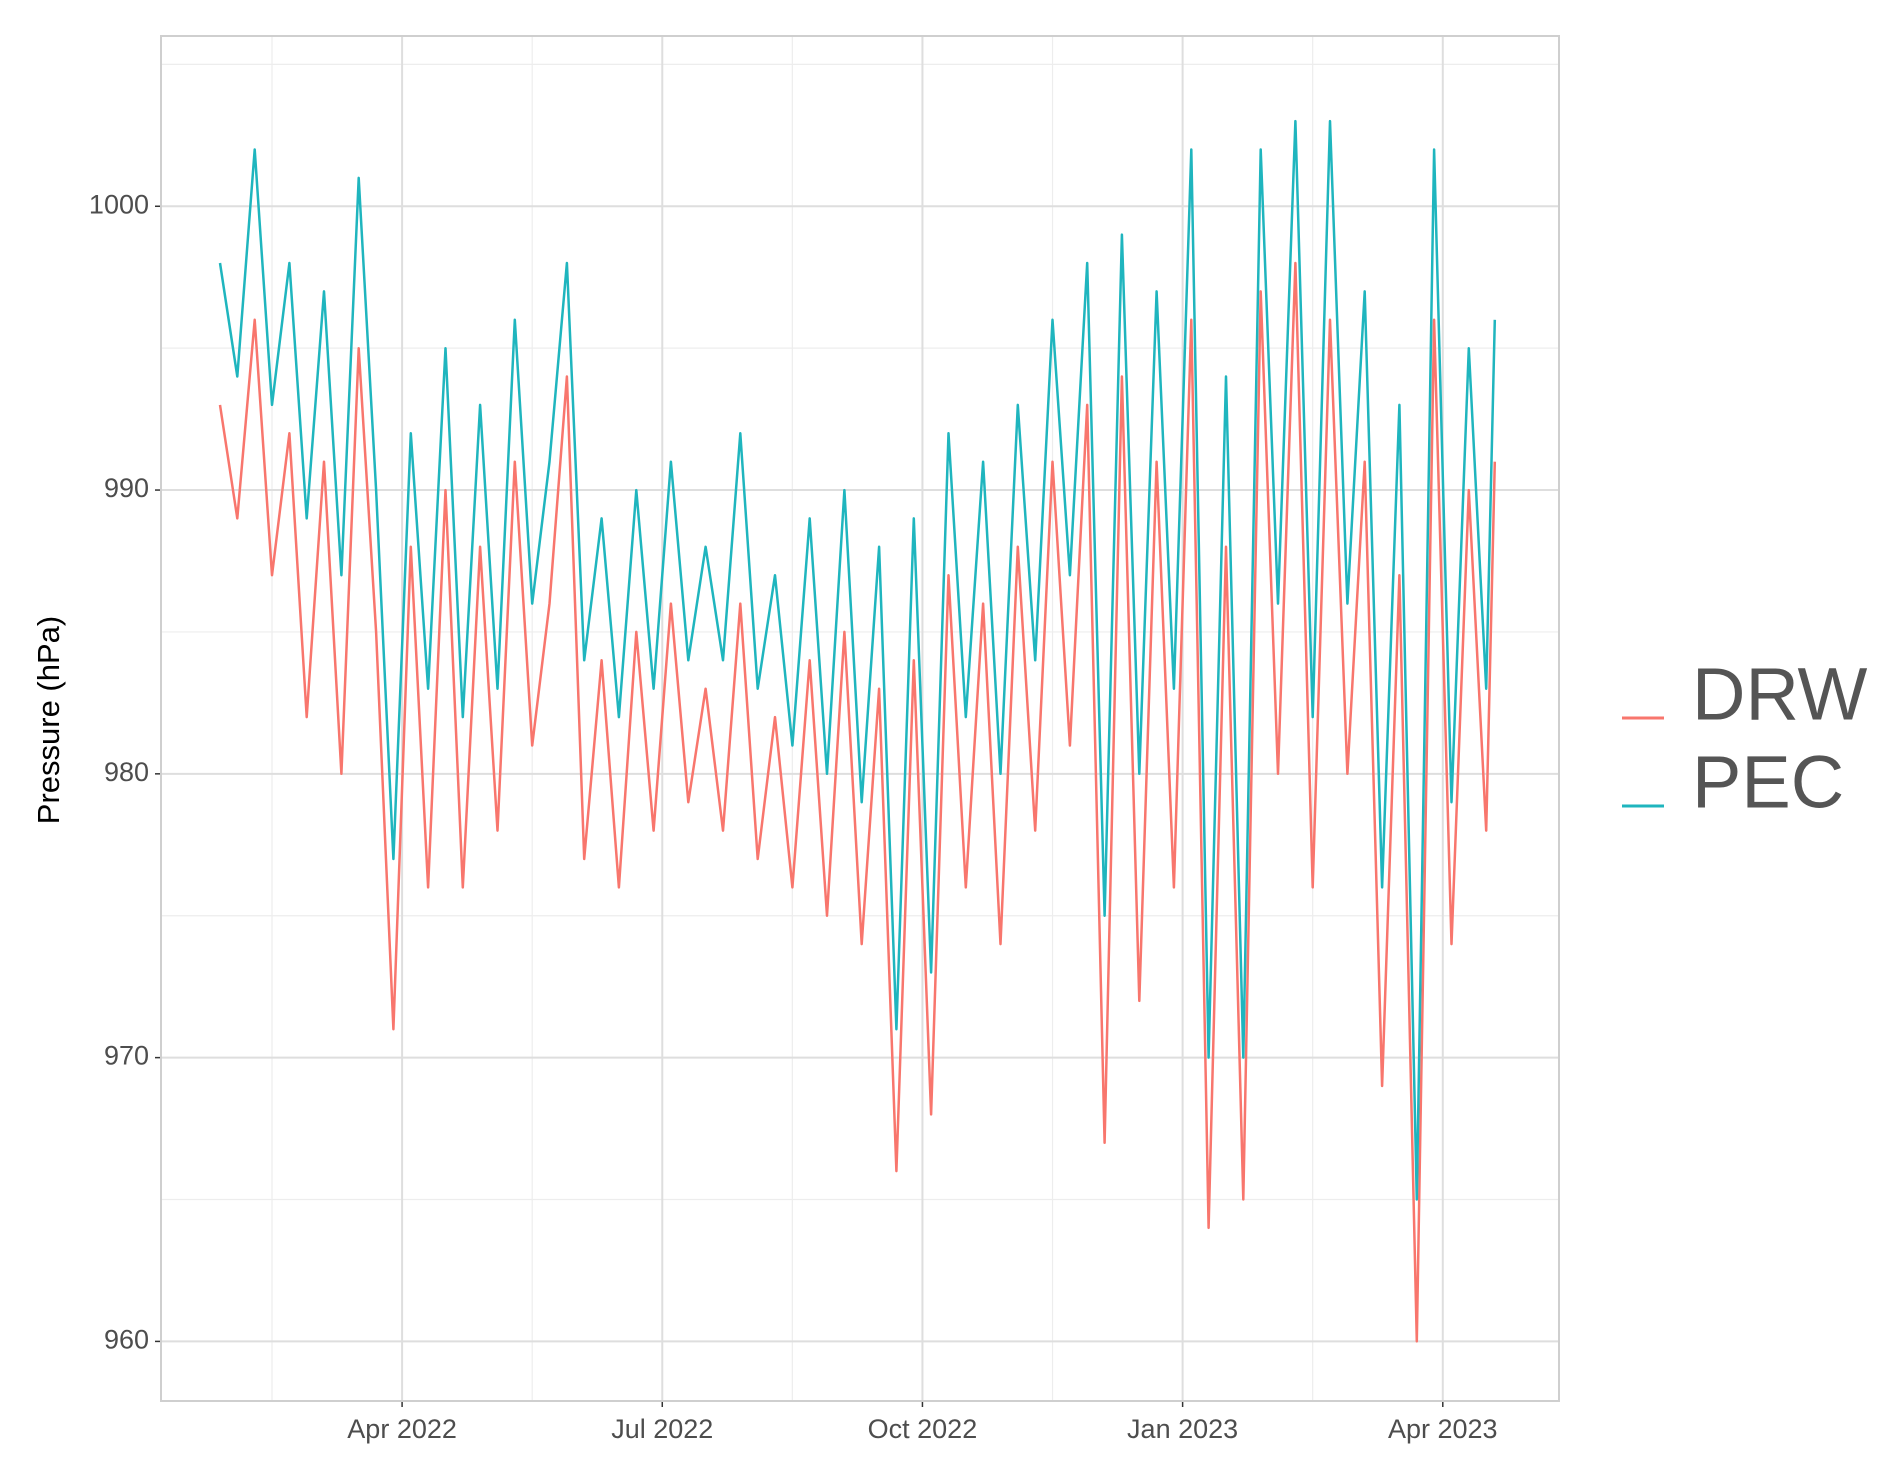 The image size is (1892, 1462). Describe the element at coordinates (126, 1056) in the screenshot. I see `y-tick-label: 970` at that location.